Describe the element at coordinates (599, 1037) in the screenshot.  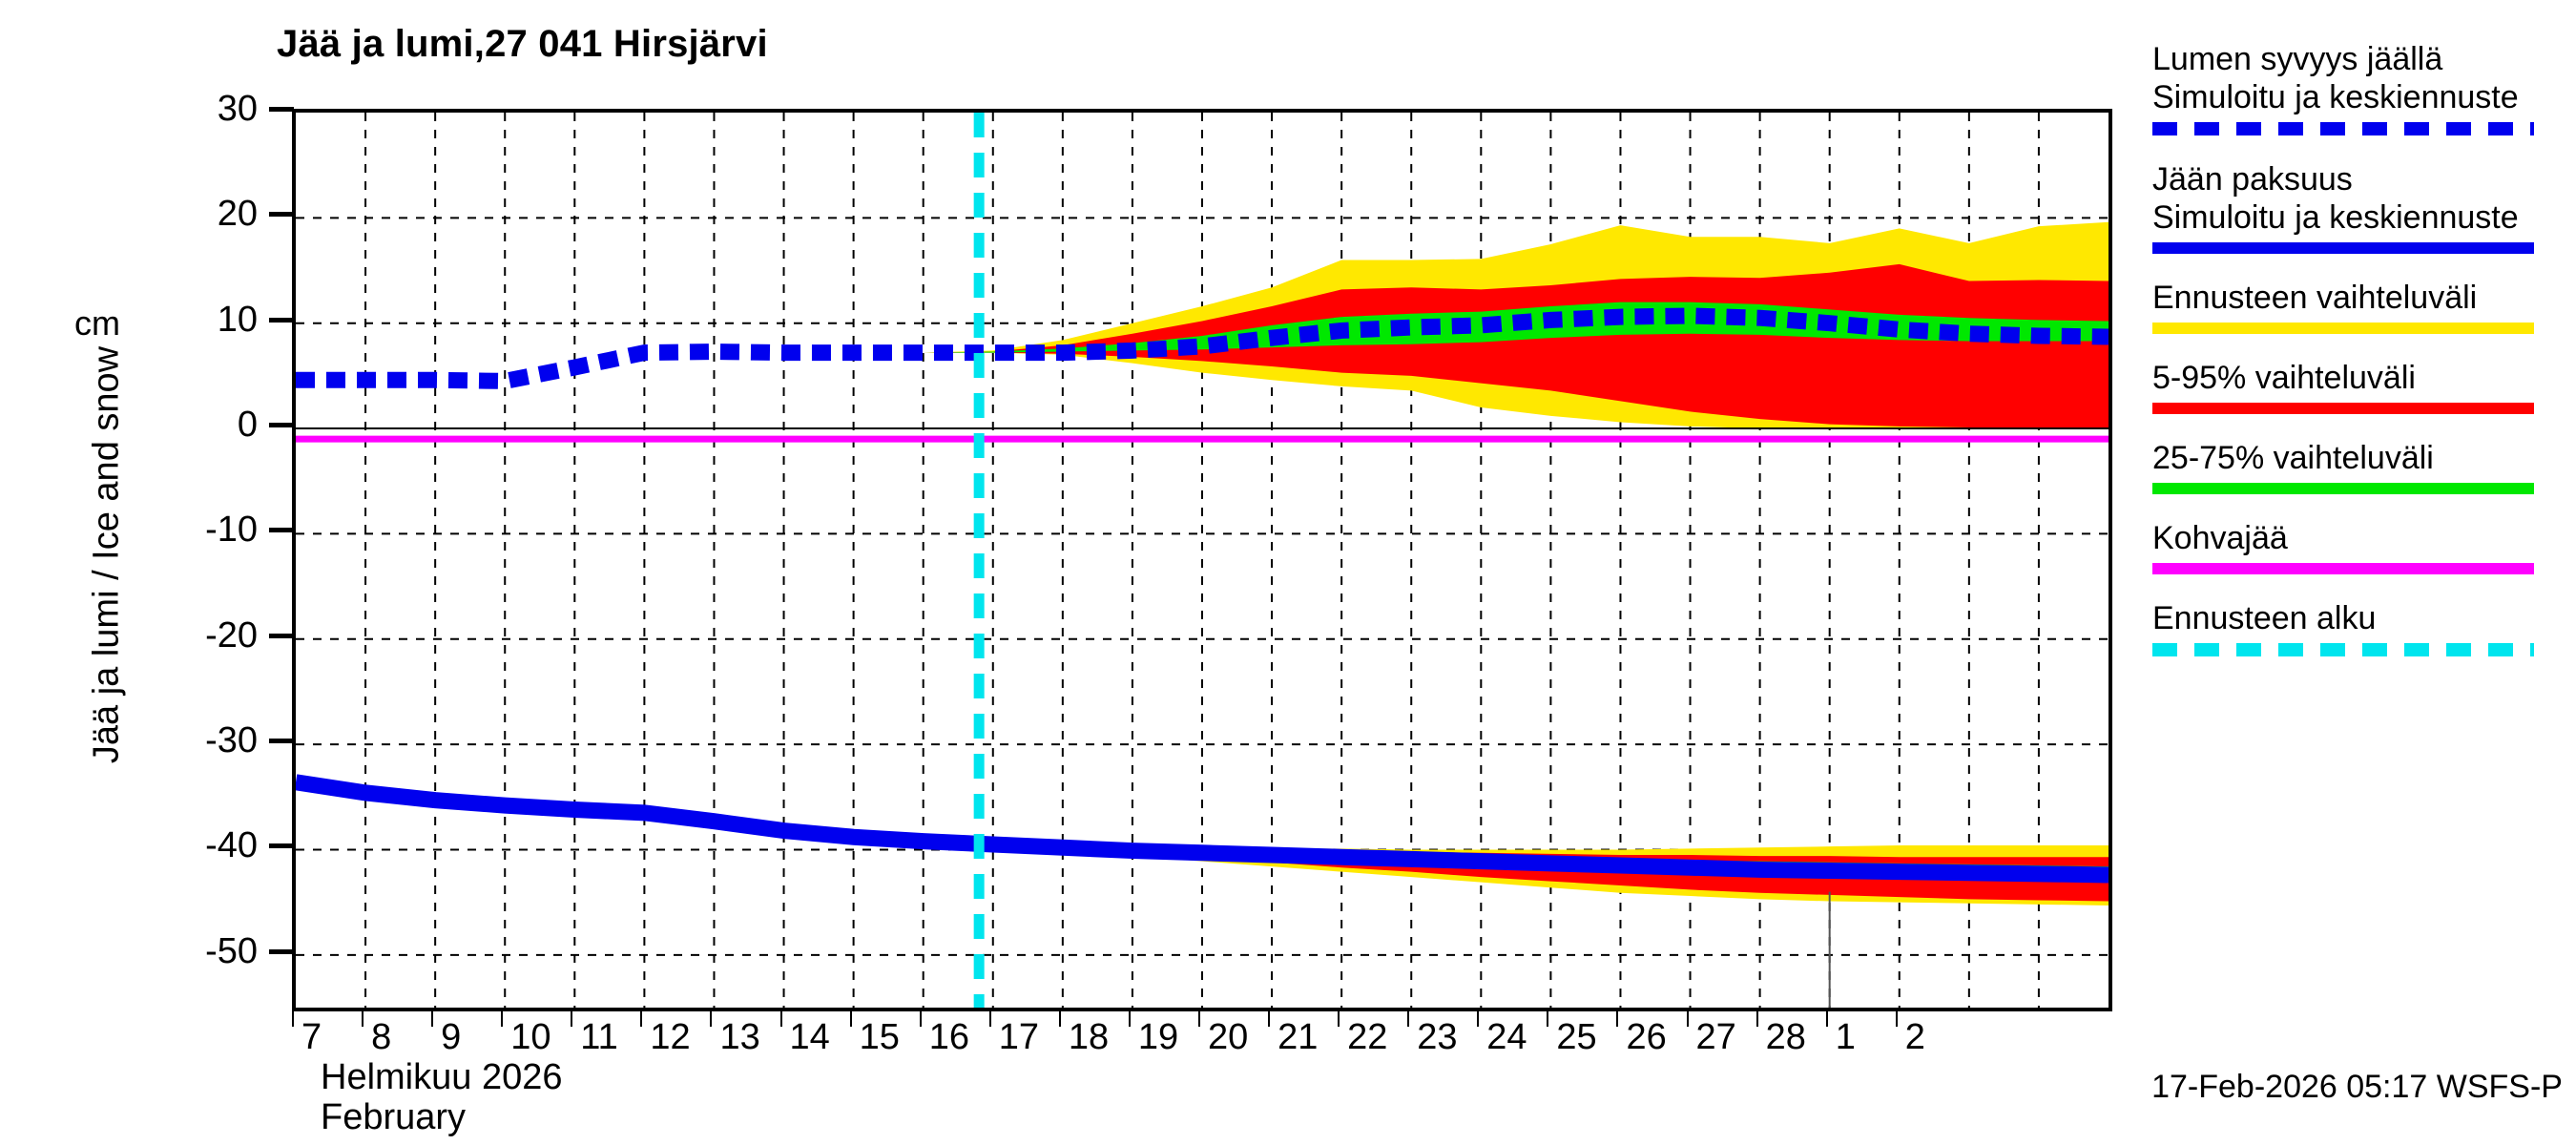
I see `x-axis-tick-label: 11` at that location.